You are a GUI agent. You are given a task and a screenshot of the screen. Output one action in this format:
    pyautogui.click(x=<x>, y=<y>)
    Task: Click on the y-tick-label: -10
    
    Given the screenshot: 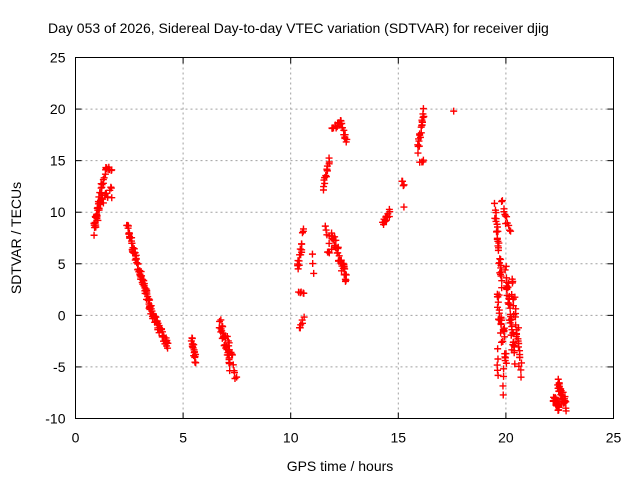 What is the action you would take?
    pyautogui.click(x=55, y=419)
    